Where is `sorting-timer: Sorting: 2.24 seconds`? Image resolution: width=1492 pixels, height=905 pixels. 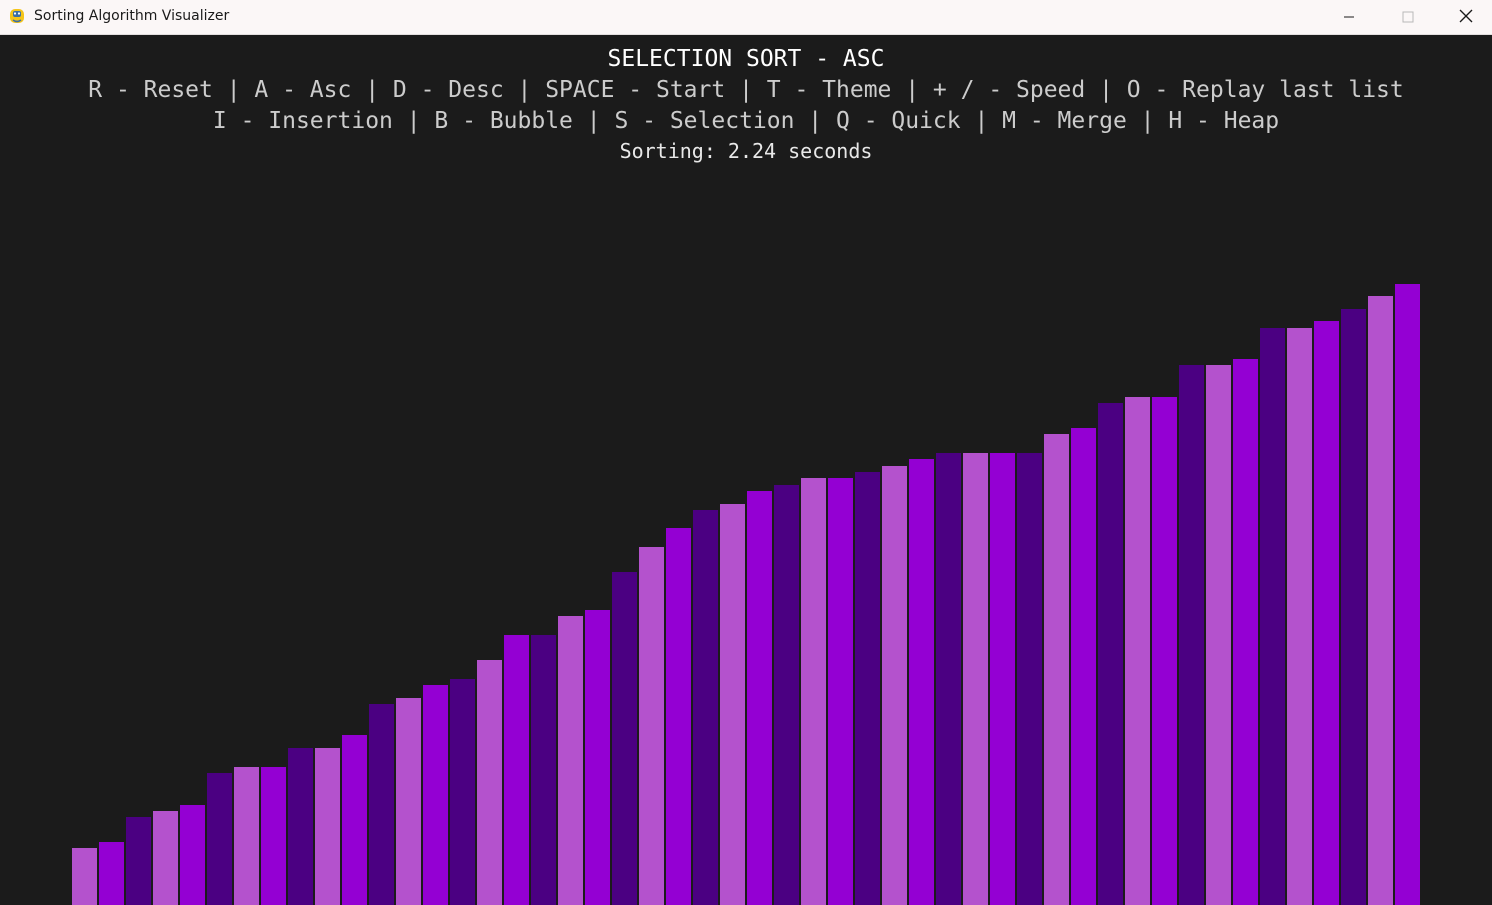 sorting-timer: Sorting: 2.24 seconds is located at coordinates (746, 151).